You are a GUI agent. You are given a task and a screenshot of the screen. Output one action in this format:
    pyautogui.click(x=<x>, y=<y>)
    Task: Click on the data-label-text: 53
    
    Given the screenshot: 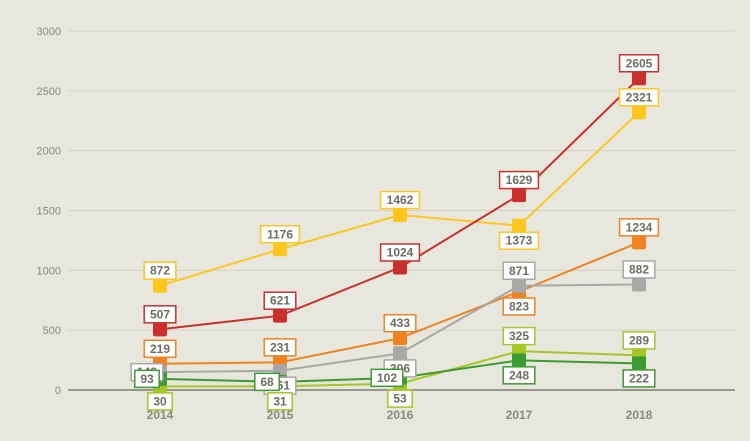 What is the action you would take?
    pyautogui.click(x=400, y=399)
    